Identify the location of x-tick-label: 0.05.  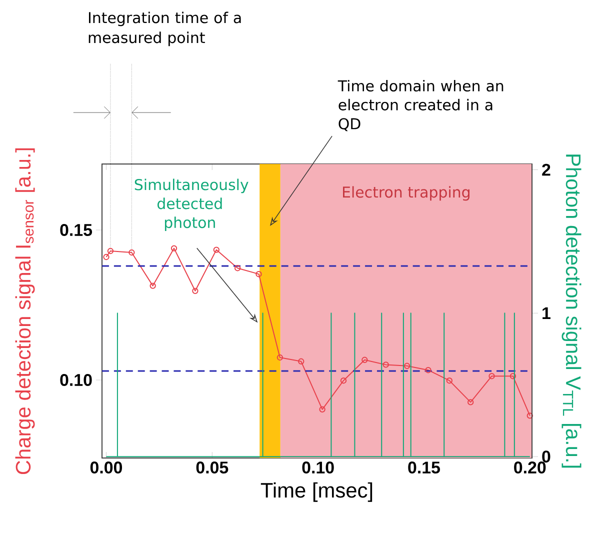
(212, 468).